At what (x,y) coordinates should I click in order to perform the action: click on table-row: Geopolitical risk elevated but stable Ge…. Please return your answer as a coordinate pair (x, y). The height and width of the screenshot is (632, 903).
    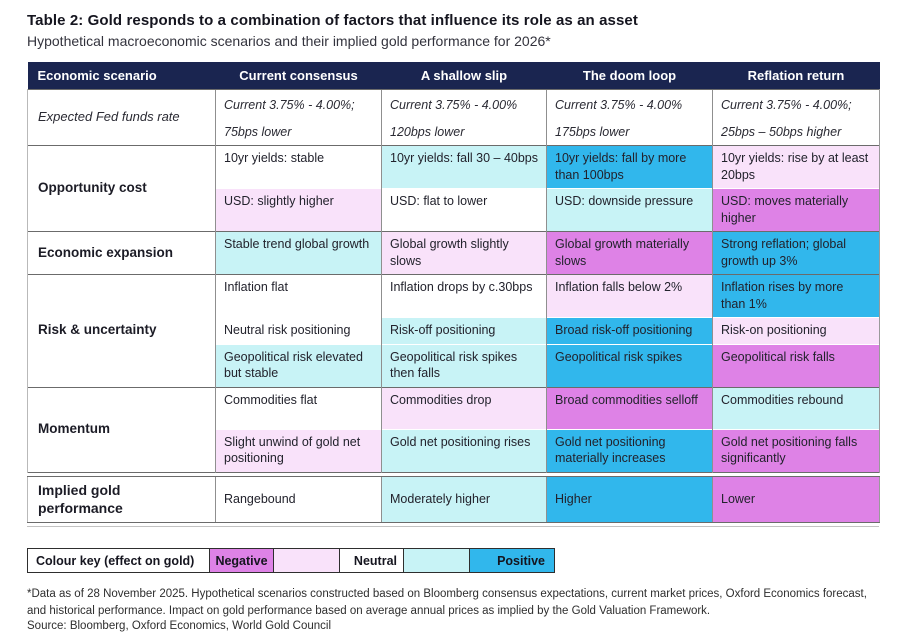
    Looking at the image, I should click on (454, 365).